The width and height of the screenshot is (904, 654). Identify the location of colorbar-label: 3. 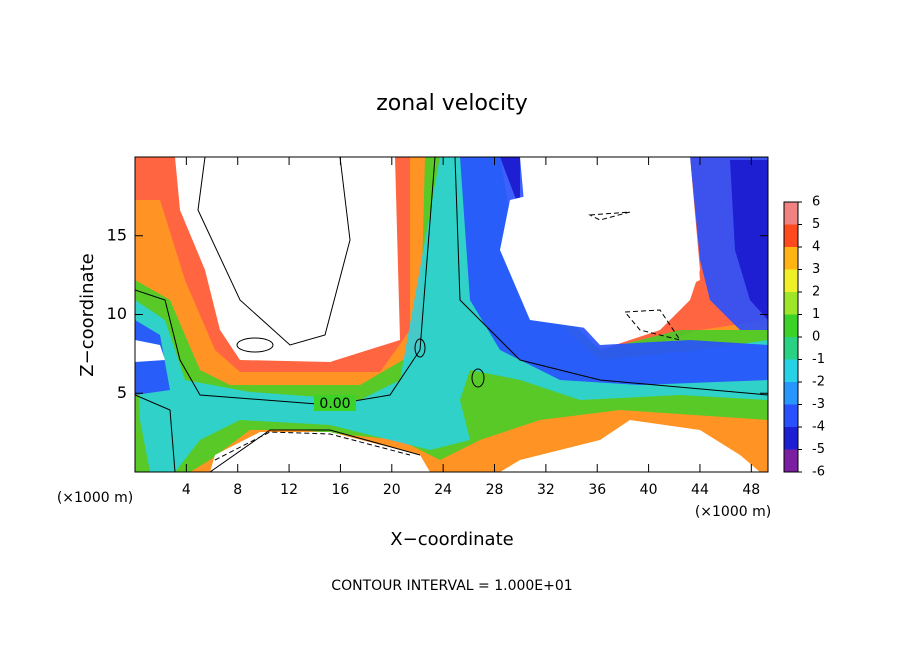
(816, 269).